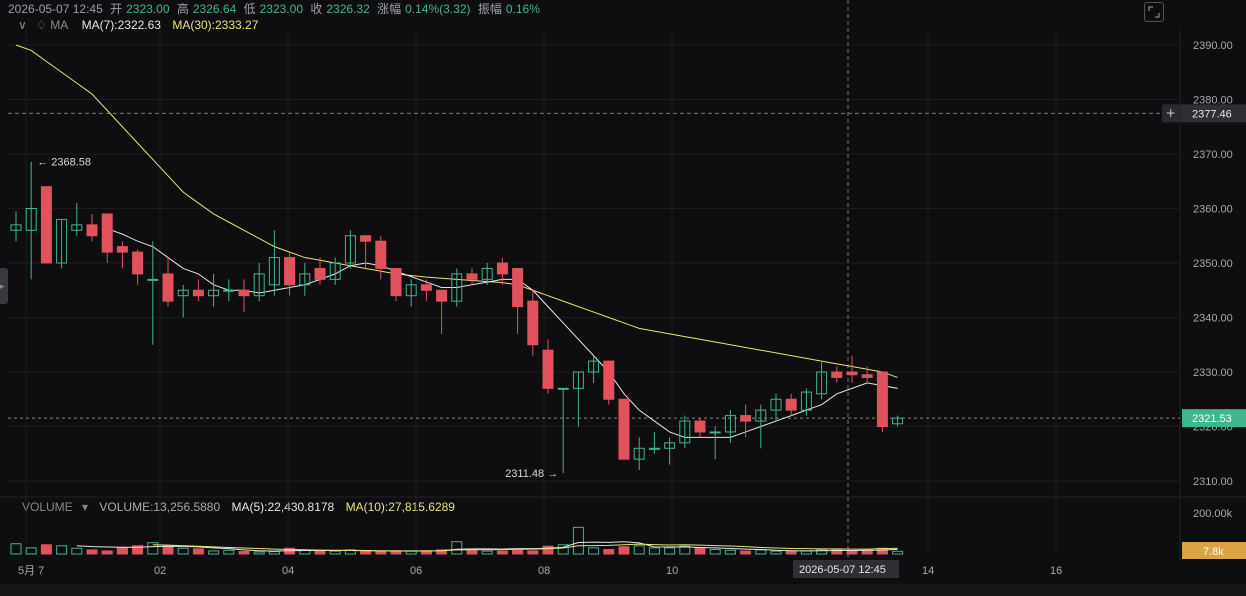 This screenshot has height=596, width=1246. I want to click on alert-bell-icon: ♢, so click(41, 25).